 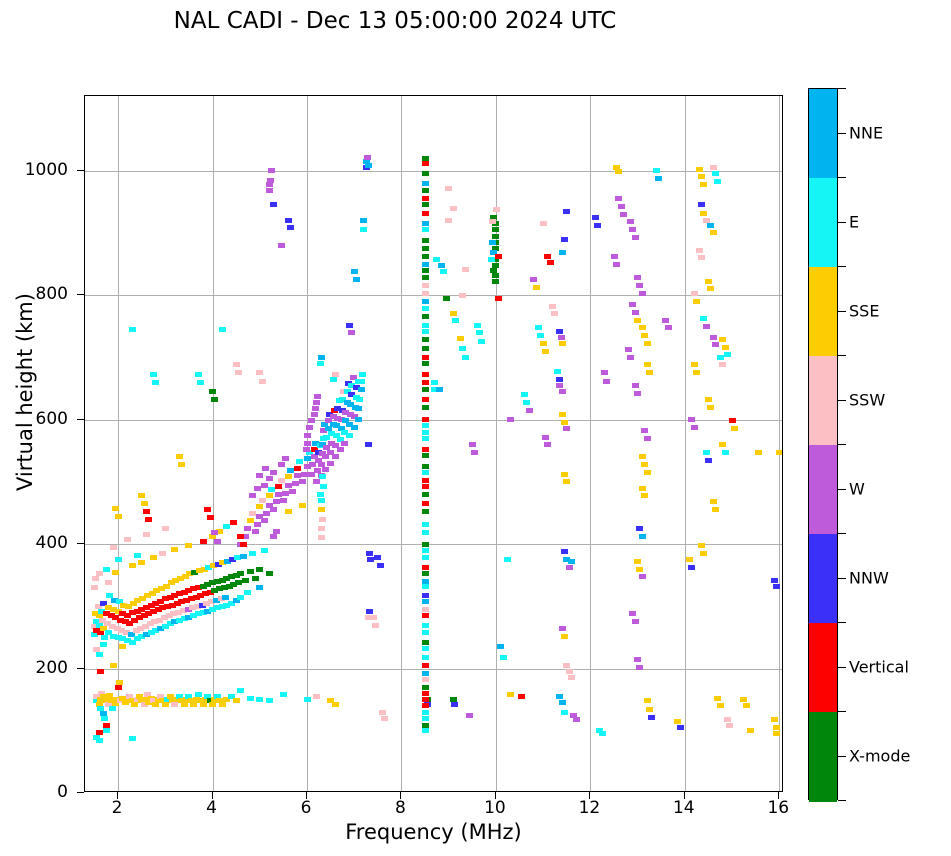 I want to click on colorbar-tick-label: NNE, so click(x=866, y=132).